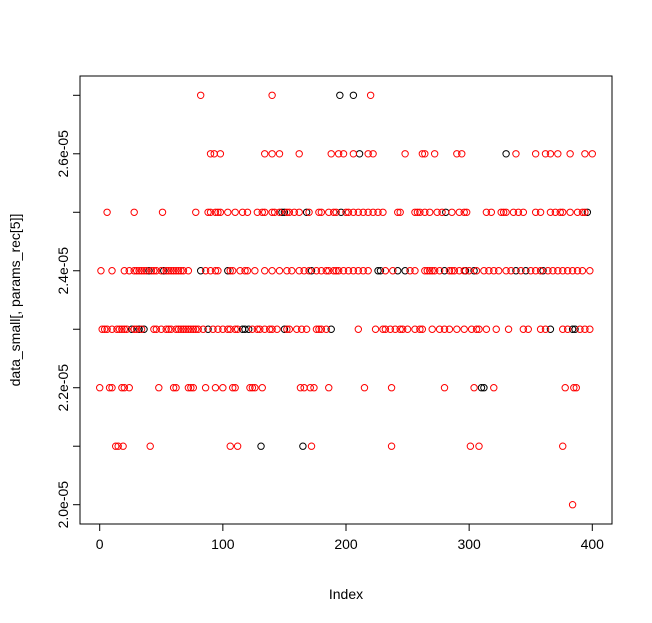 The image size is (652, 623). Describe the element at coordinates (68, 311) in the screenshot. I see `y-axis: 2.0e-05 2.2e-05 2.4e-05 2.6e-05` at that location.